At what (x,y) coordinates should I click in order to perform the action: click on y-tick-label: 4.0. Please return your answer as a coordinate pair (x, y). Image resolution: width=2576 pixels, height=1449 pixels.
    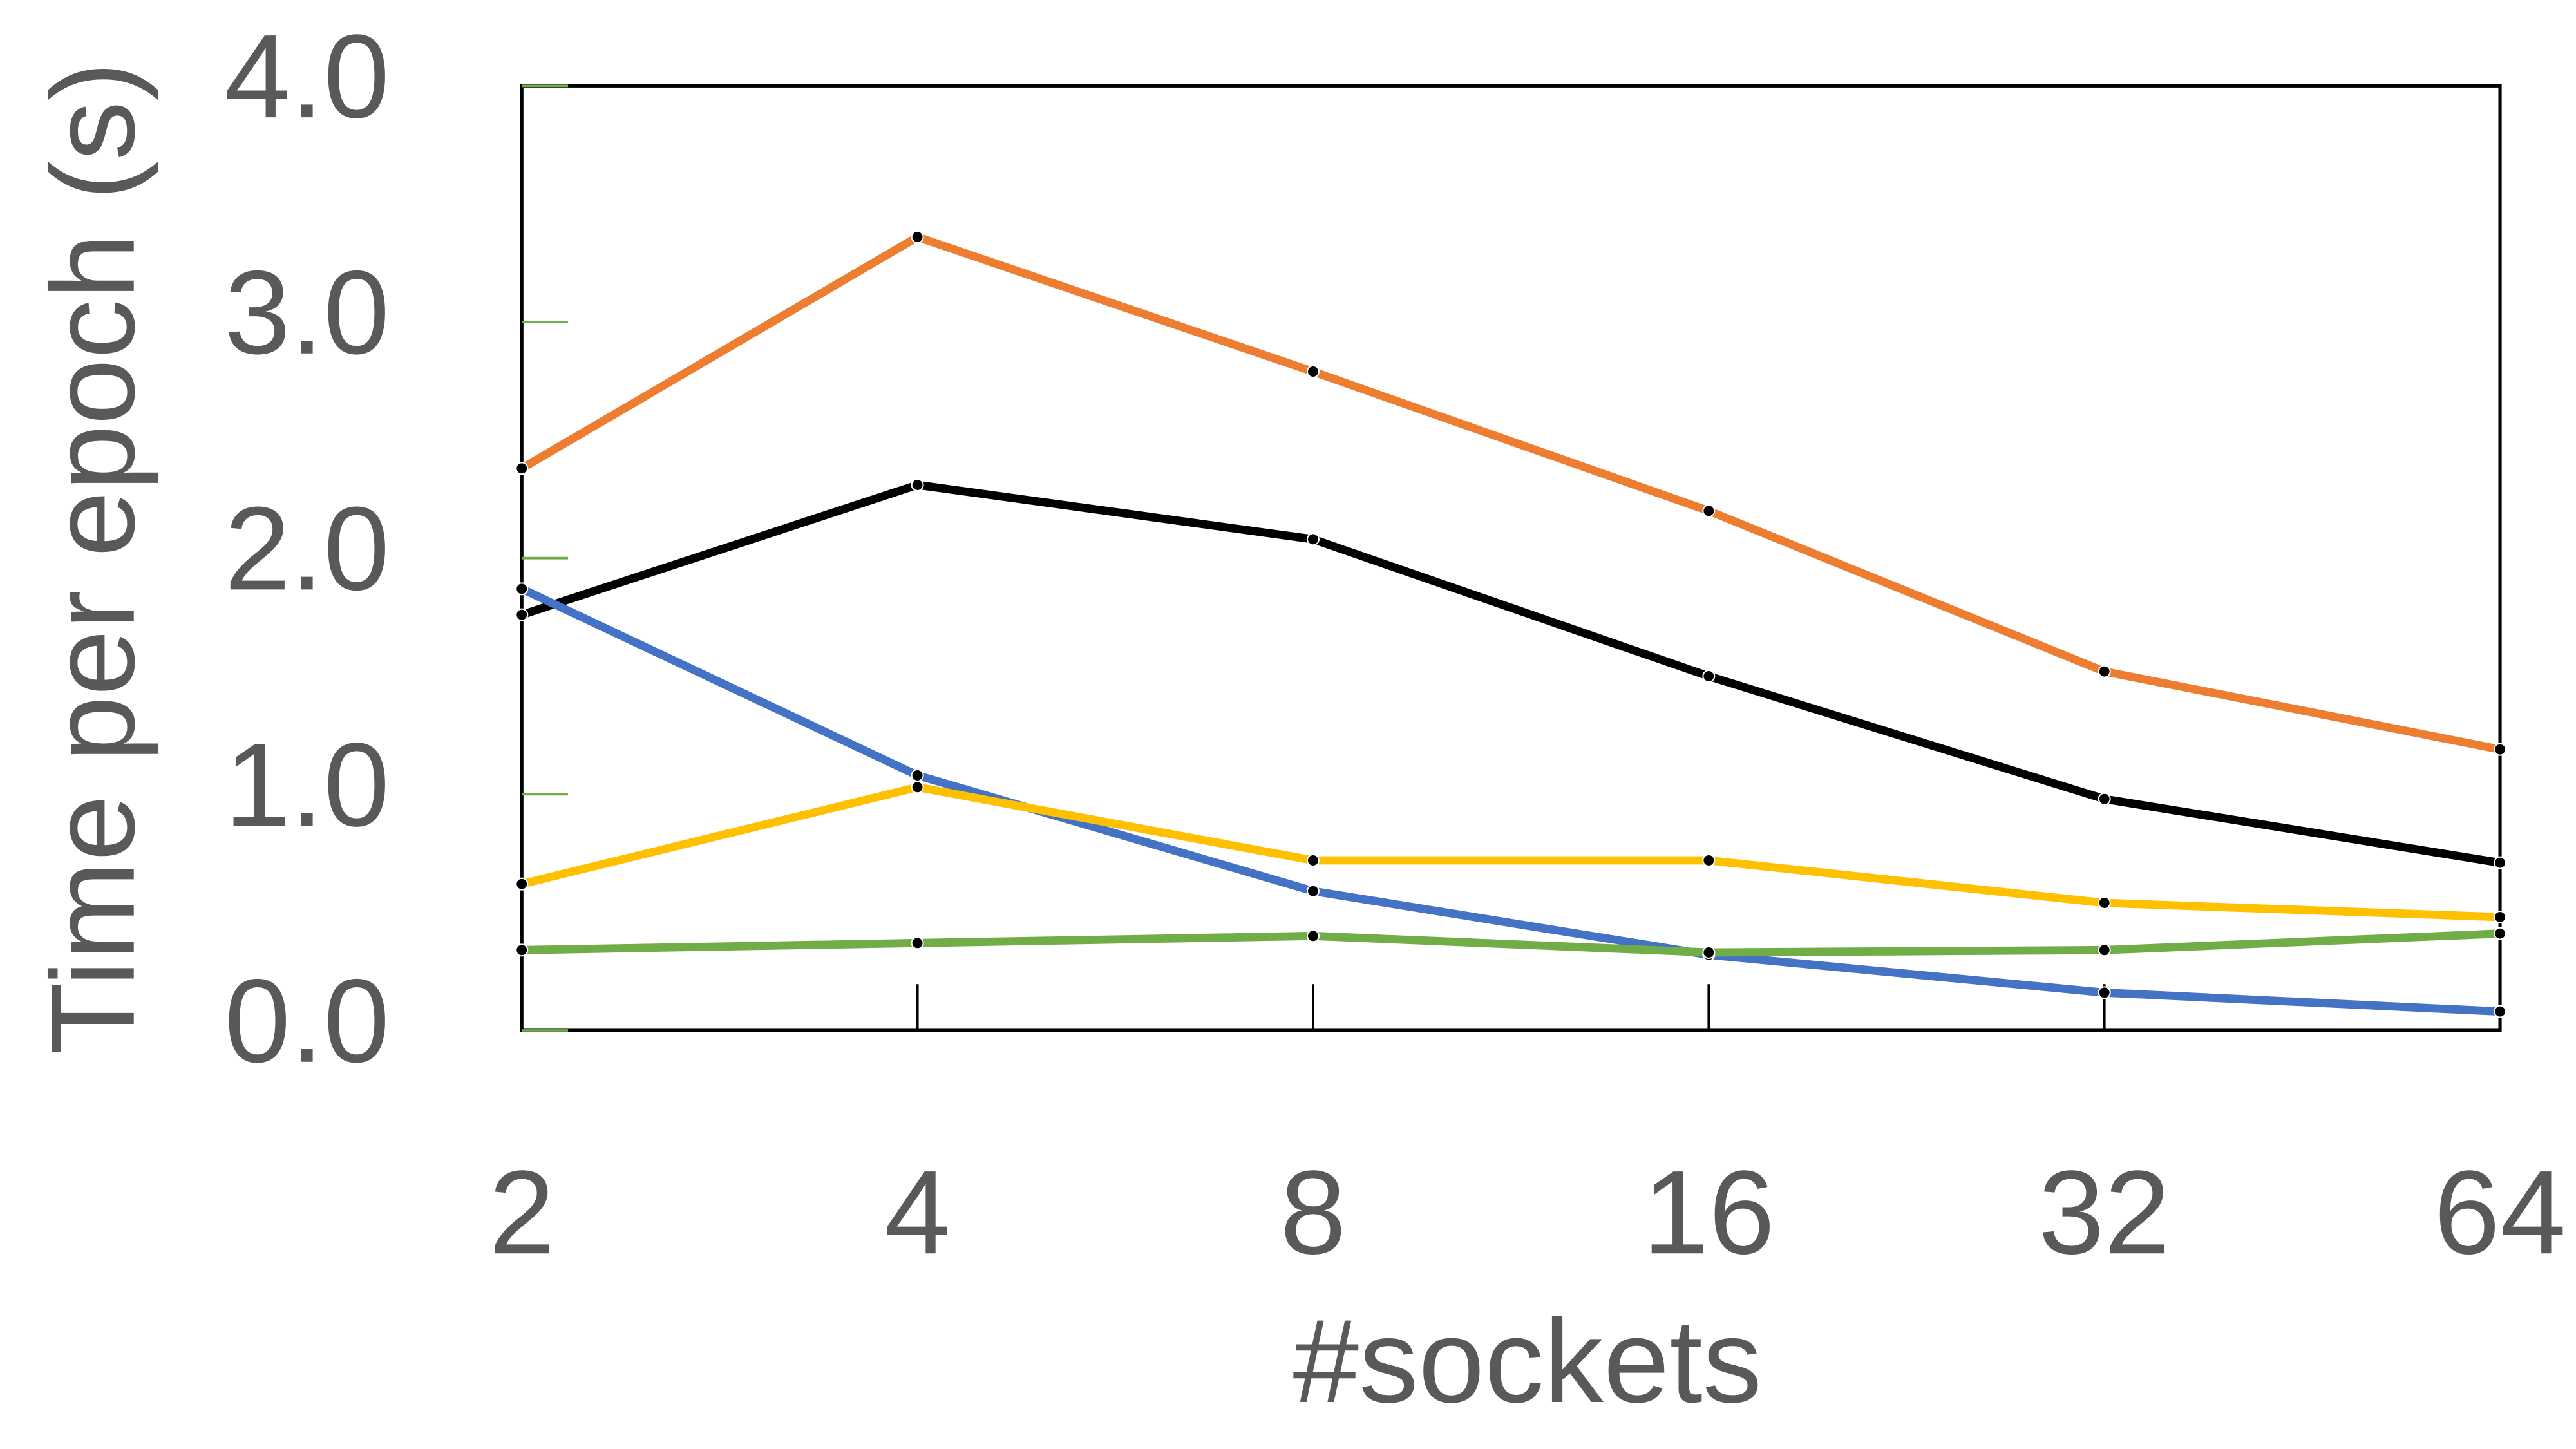
    Looking at the image, I should click on (307, 76).